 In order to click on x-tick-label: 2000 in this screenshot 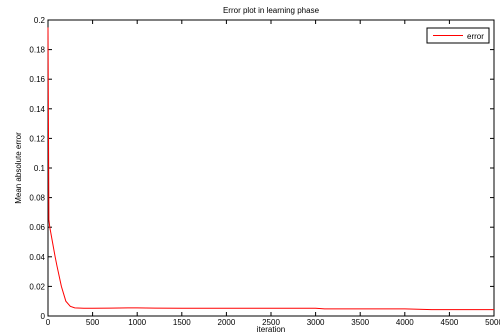, I will do `click(227, 322)`.